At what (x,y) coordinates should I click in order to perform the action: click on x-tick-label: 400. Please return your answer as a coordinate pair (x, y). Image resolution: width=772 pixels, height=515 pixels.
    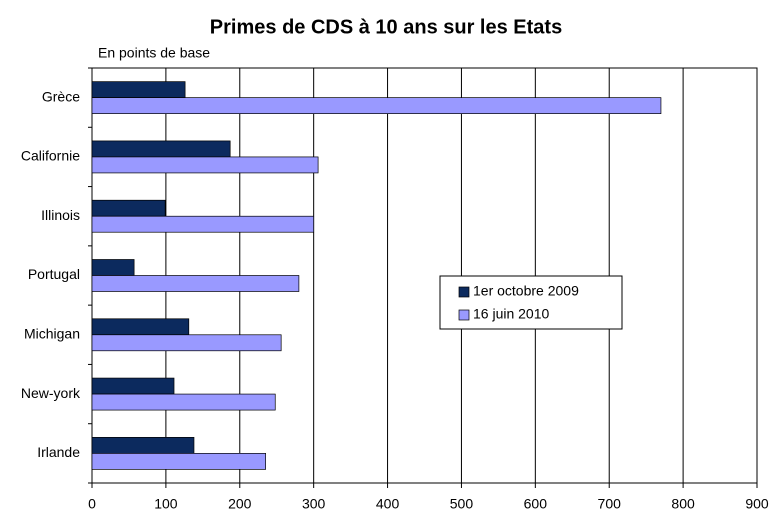
    Looking at the image, I should click on (388, 503).